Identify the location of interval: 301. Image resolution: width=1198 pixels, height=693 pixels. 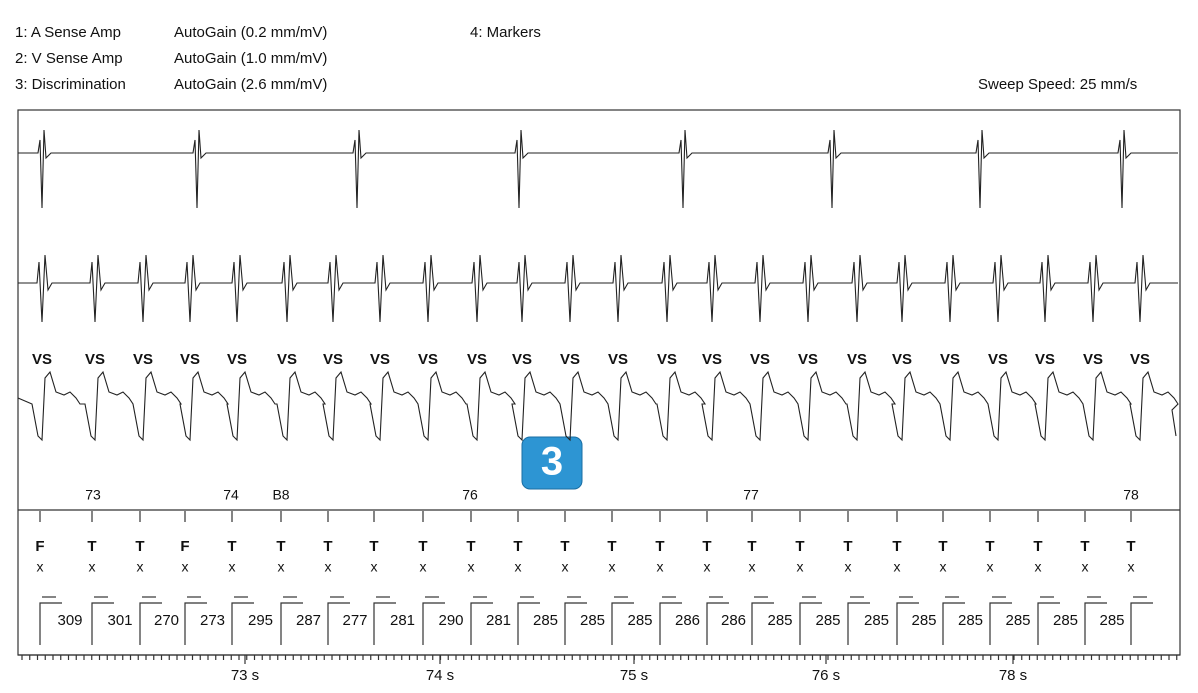
(119, 620).